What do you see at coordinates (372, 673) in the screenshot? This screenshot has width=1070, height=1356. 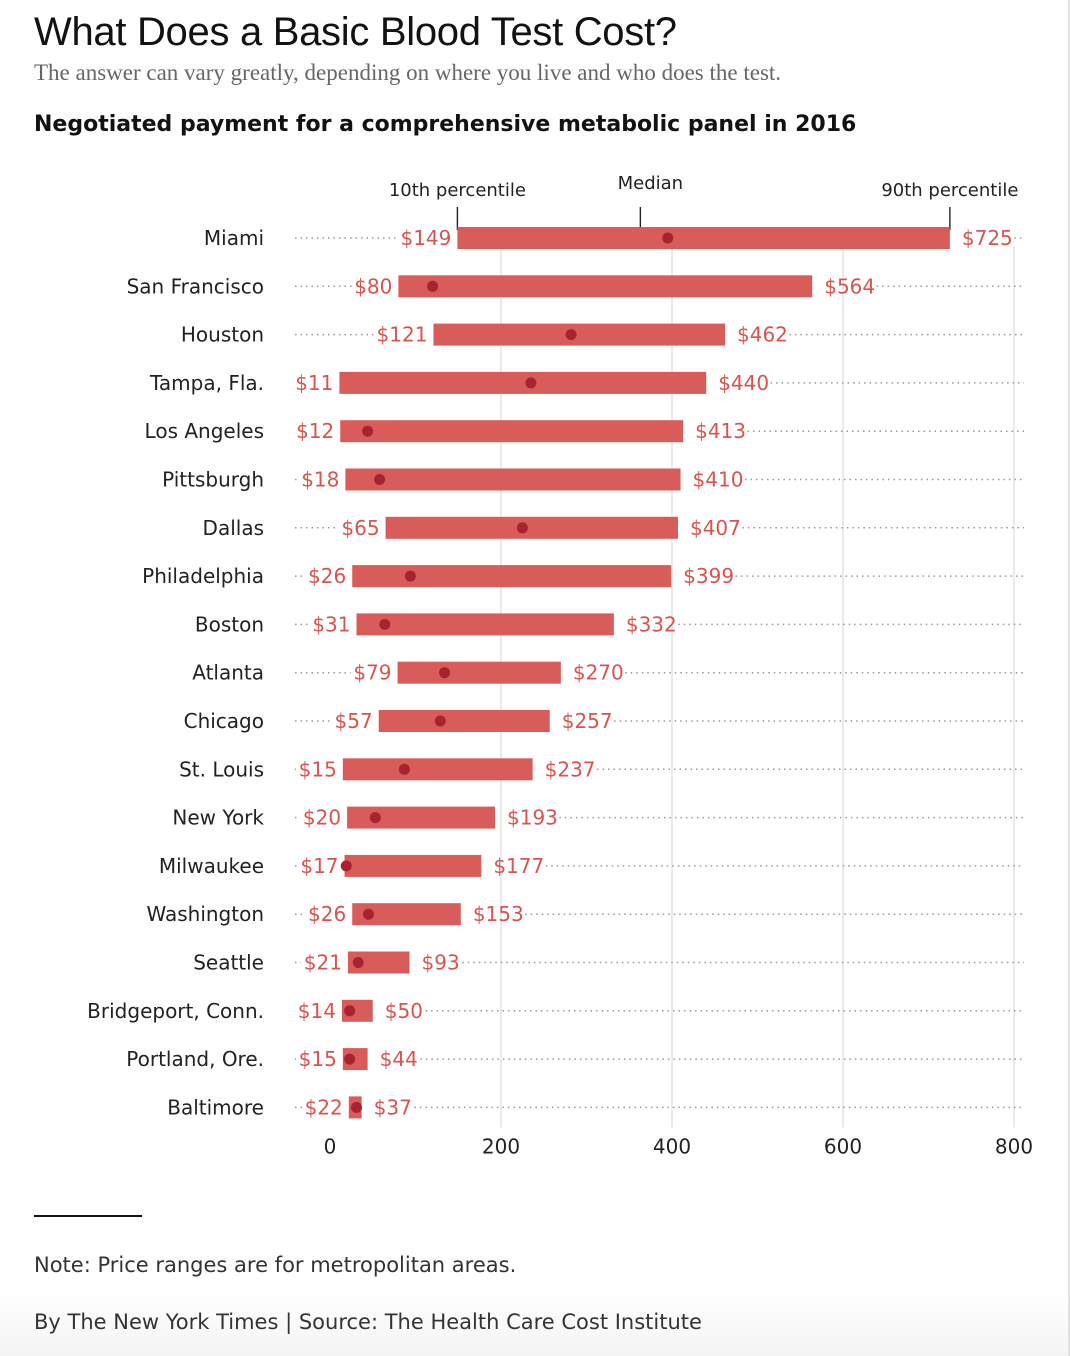 I see `low-value-label: $79` at bounding box center [372, 673].